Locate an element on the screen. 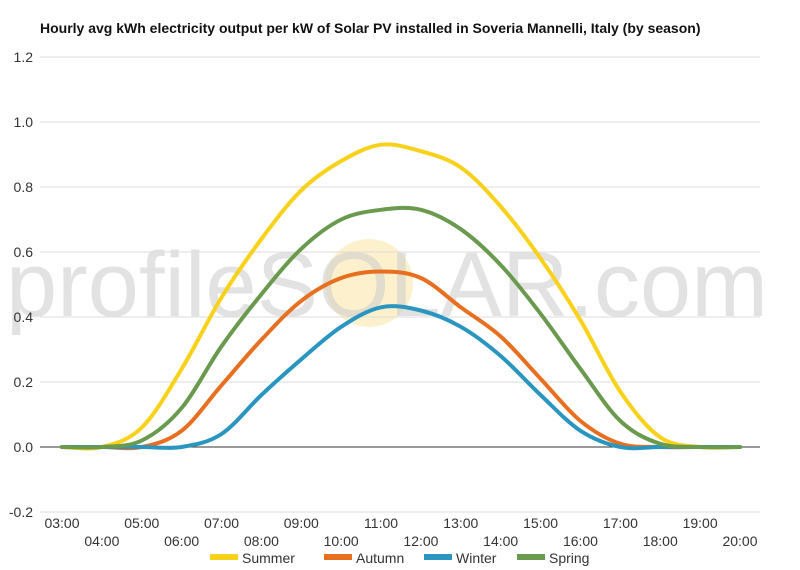 This screenshot has width=800, height=570. x-tick-label: 08:00 is located at coordinates (261, 541).